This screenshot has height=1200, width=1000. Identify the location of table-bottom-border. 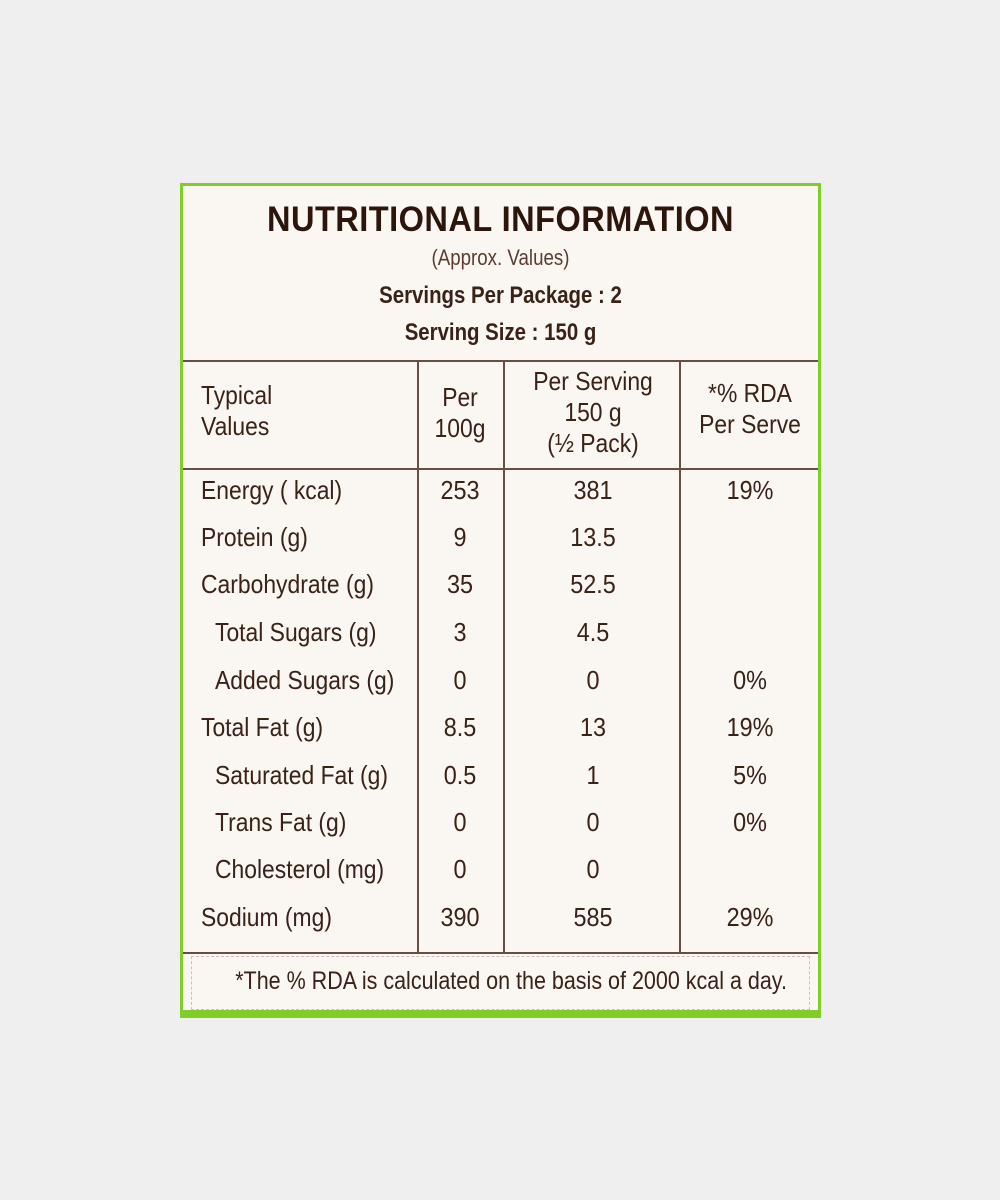
(500, 953).